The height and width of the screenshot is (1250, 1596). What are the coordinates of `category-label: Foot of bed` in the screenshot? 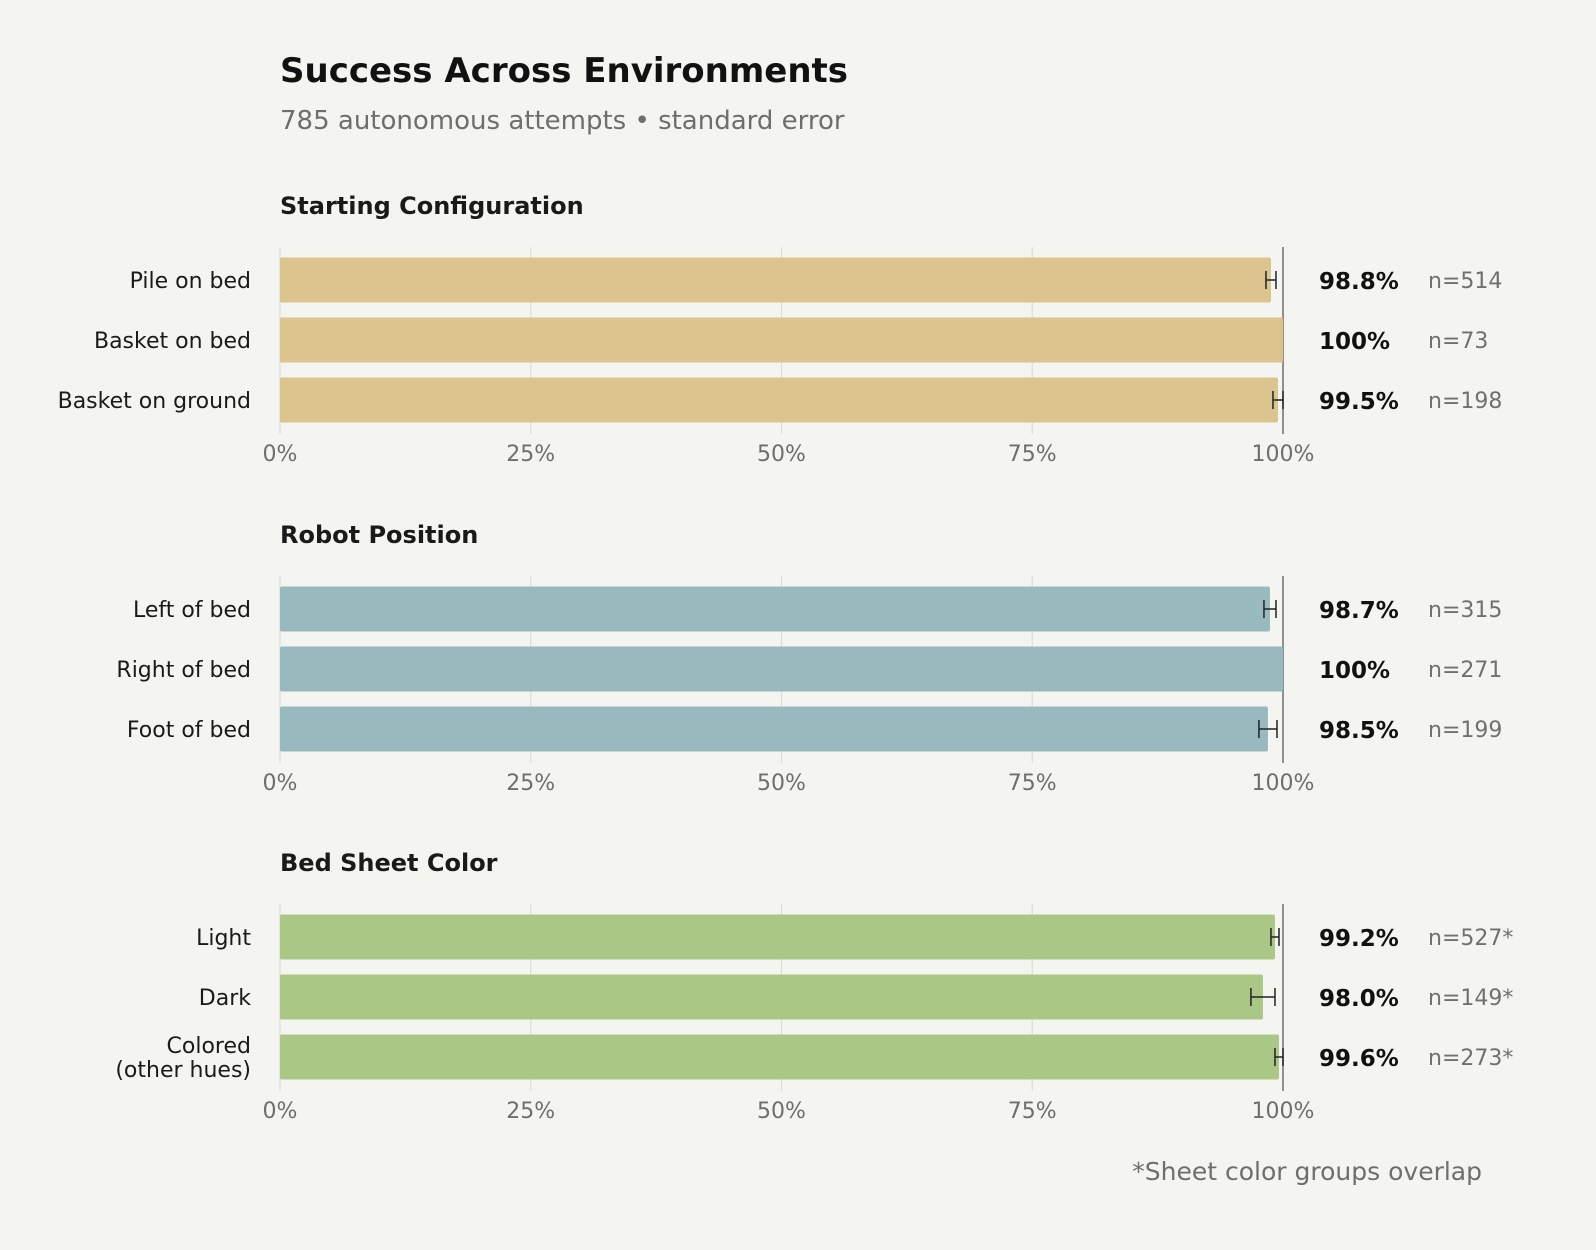 It's located at (189, 730).